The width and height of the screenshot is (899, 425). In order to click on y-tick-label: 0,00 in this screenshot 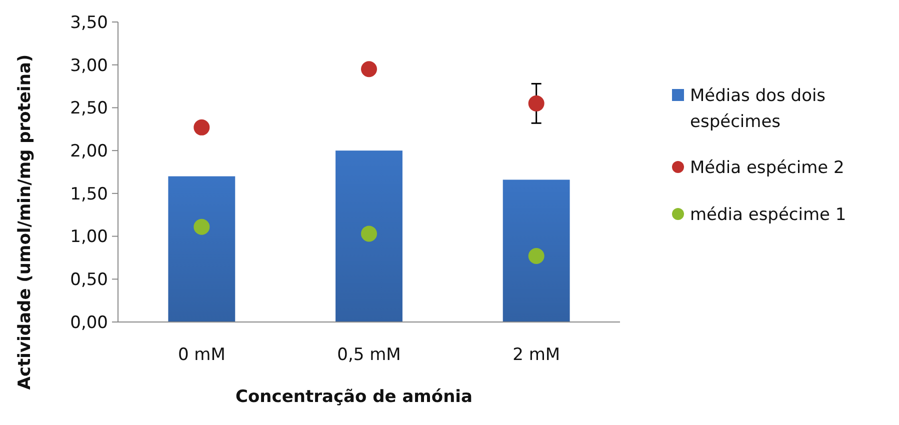, I will do `click(89, 322)`.